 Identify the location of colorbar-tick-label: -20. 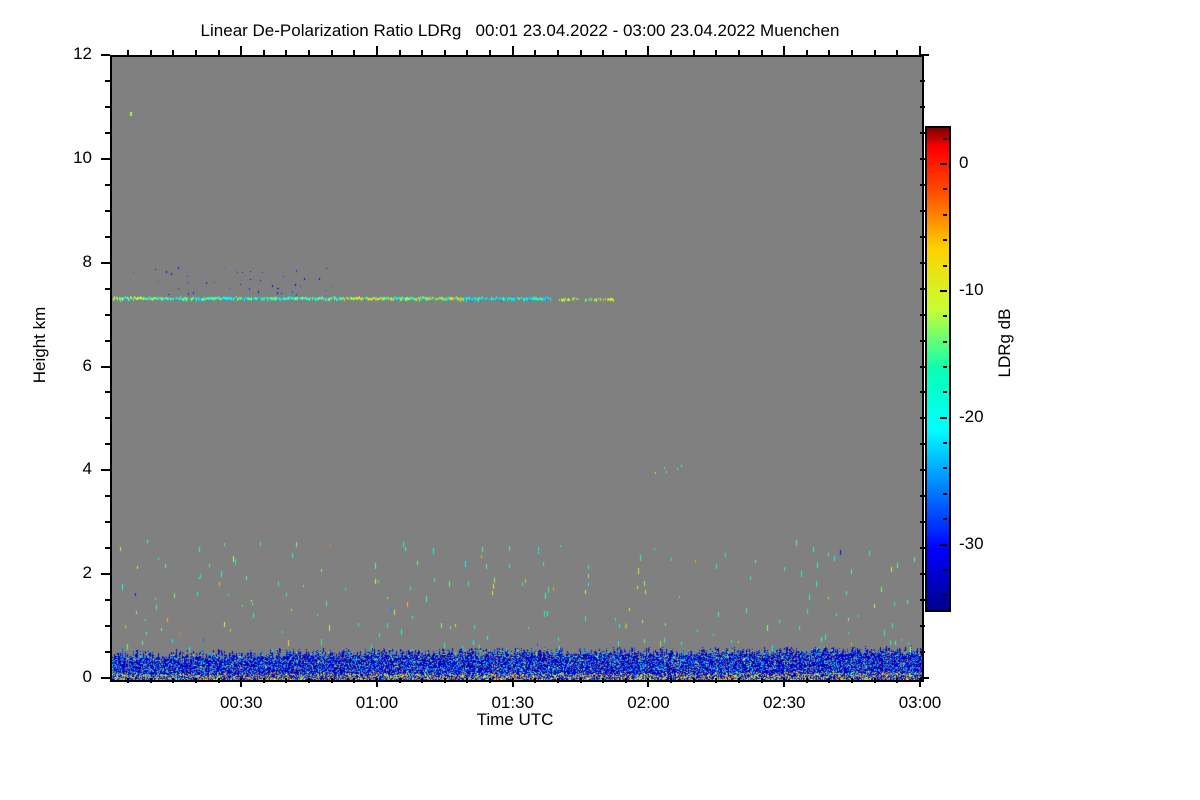
(971, 416).